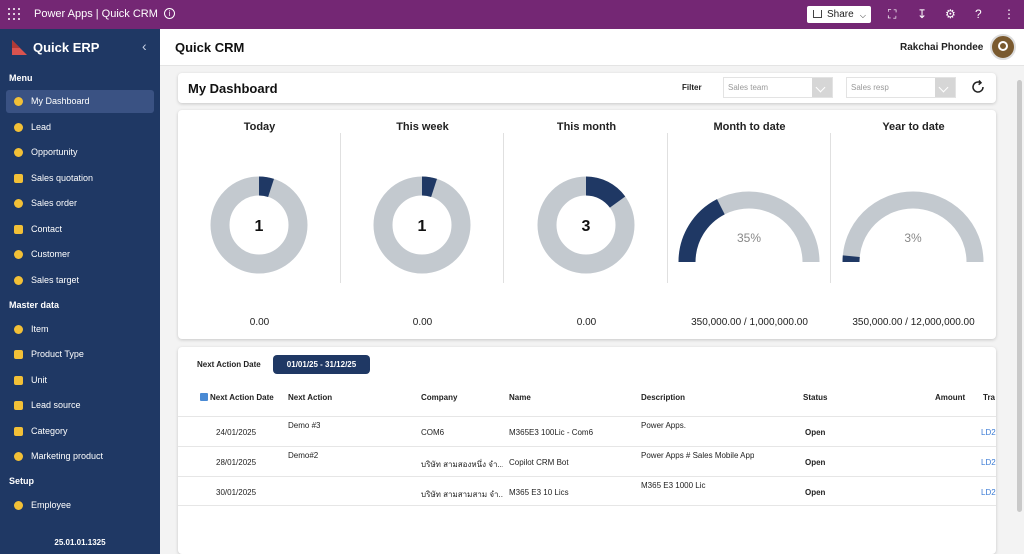  I want to click on item-icon, so click(18, 329).